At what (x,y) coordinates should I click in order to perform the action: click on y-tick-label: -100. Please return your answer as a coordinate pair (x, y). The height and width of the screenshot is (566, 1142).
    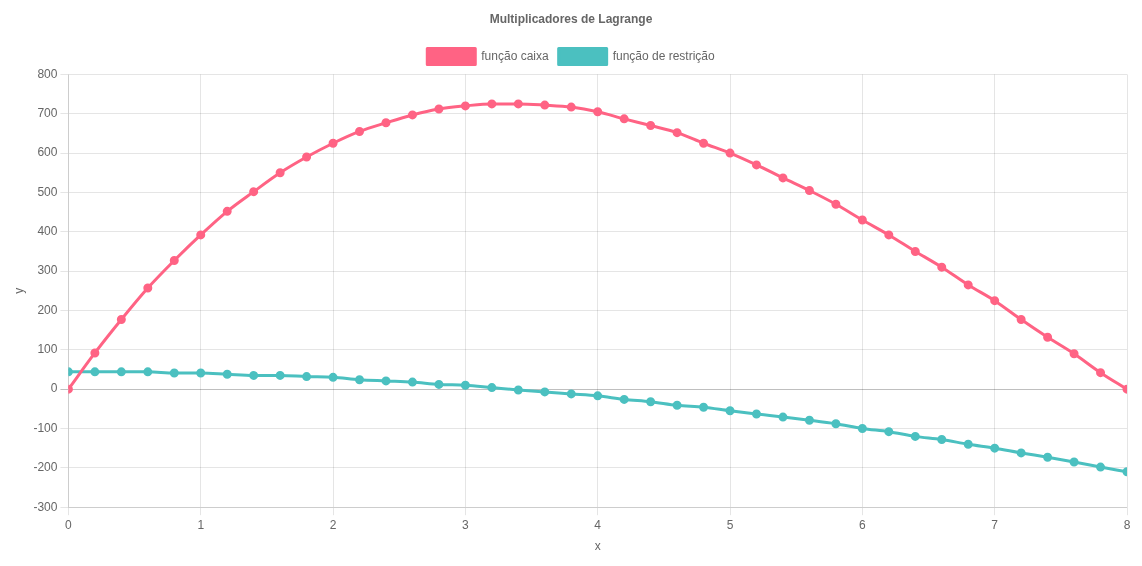
    Looking at the image, I should click on (45, 427).